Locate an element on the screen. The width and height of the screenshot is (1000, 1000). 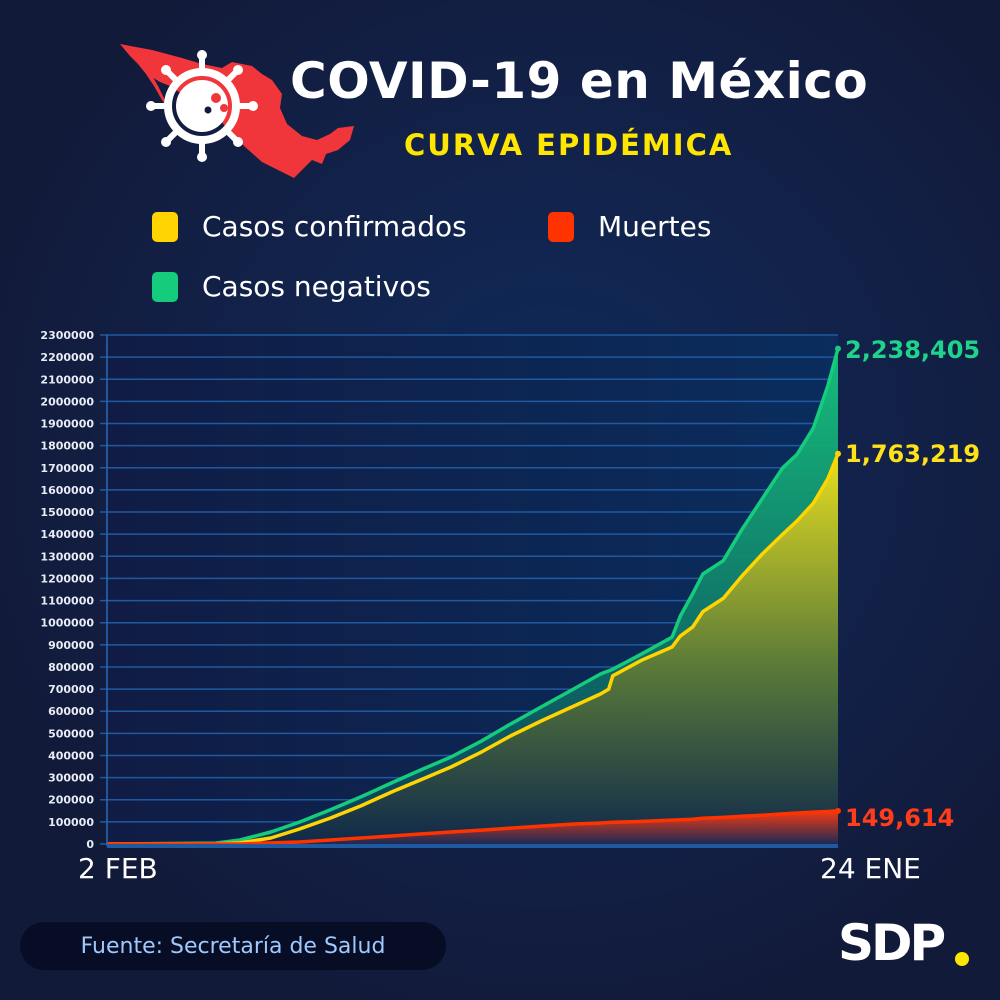
y-tick-label: 1600000 is located at coordinates (67, 490).